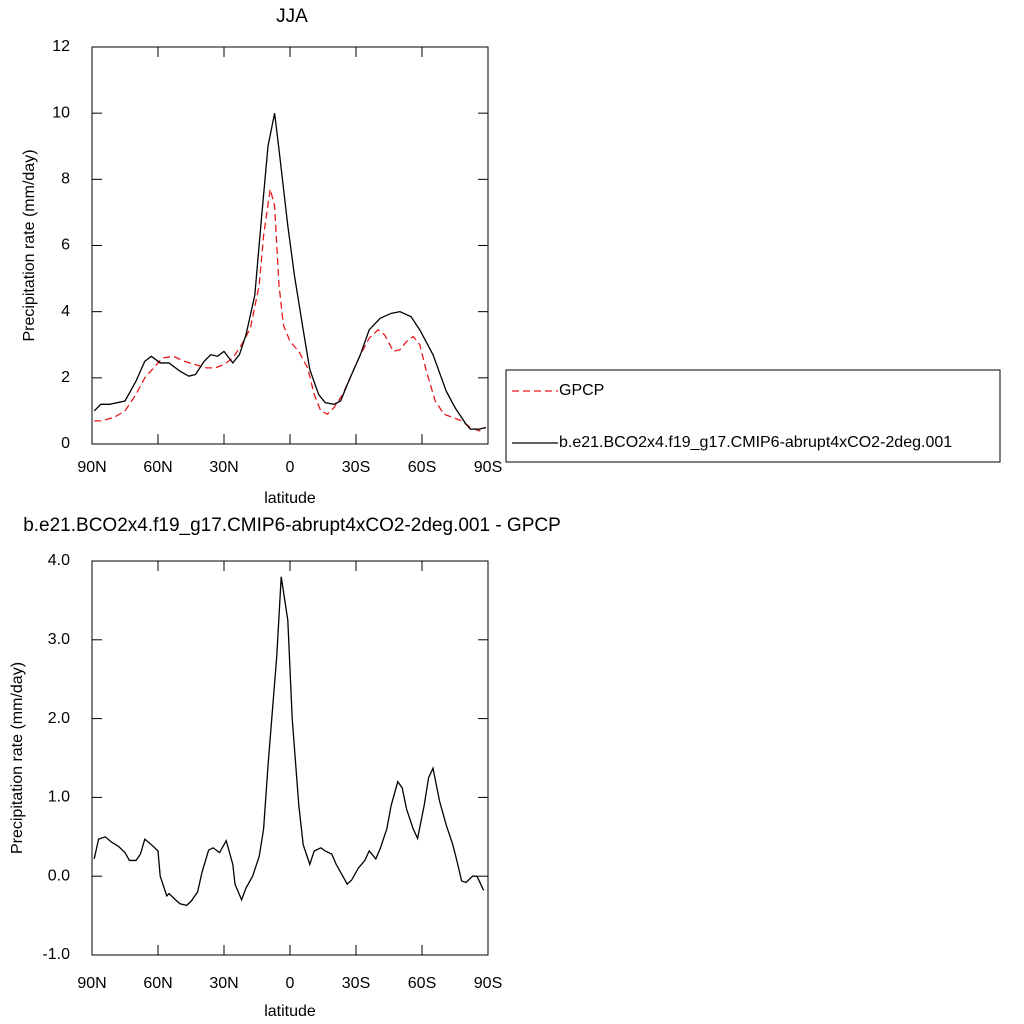  Describe the element at coordinates (59, 718) in the screenshot. I see `y-tick-label: 2.0` at that location.